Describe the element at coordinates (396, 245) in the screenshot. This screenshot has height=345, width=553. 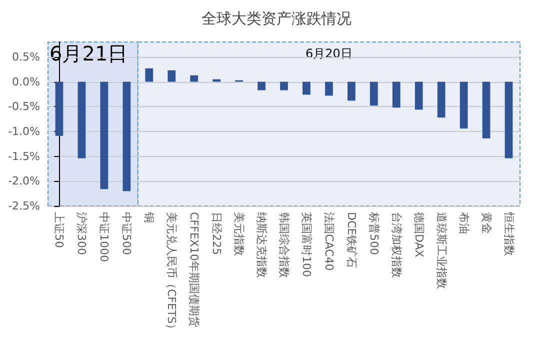
I see `x-tick-label: 台湾加权指数` at that location.